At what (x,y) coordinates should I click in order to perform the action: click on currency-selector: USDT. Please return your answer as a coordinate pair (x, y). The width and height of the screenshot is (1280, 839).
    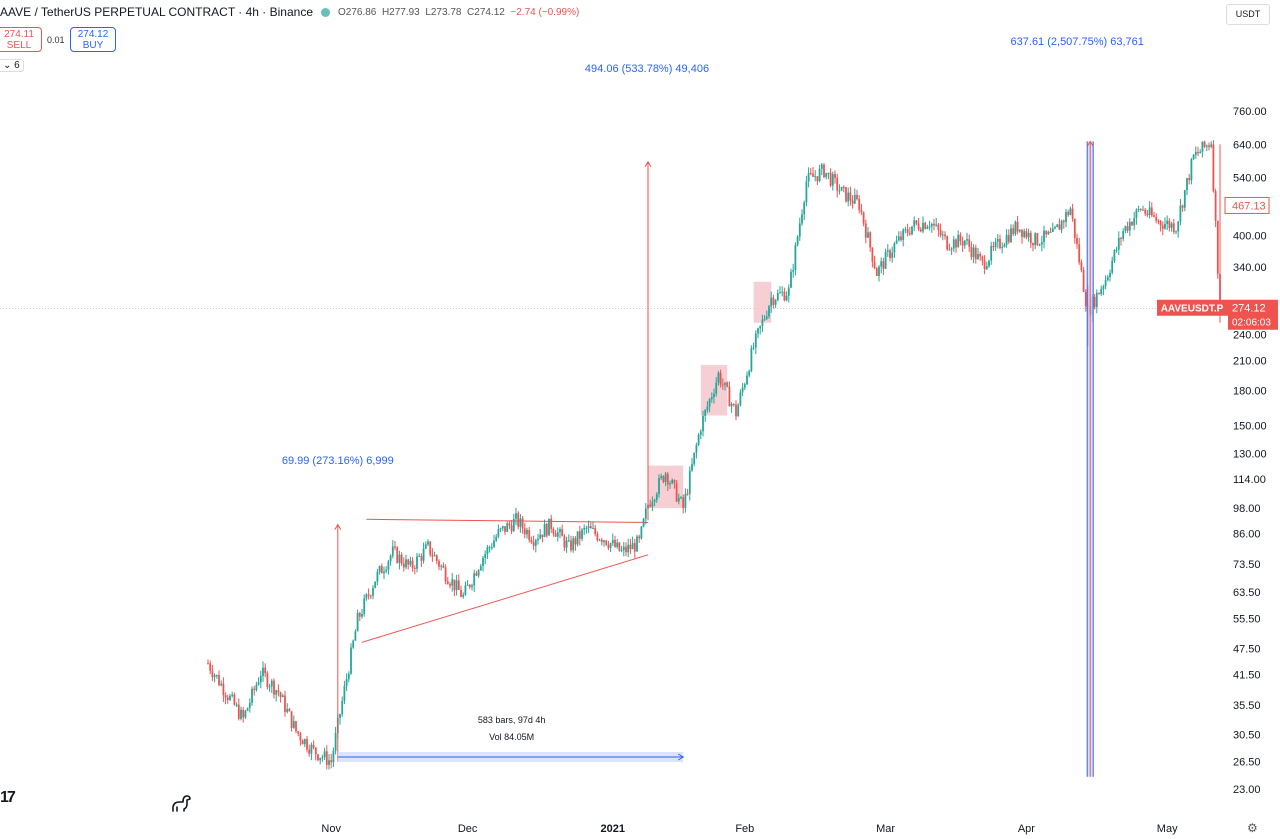
    Looking at the image, I should click on (1248, 14).